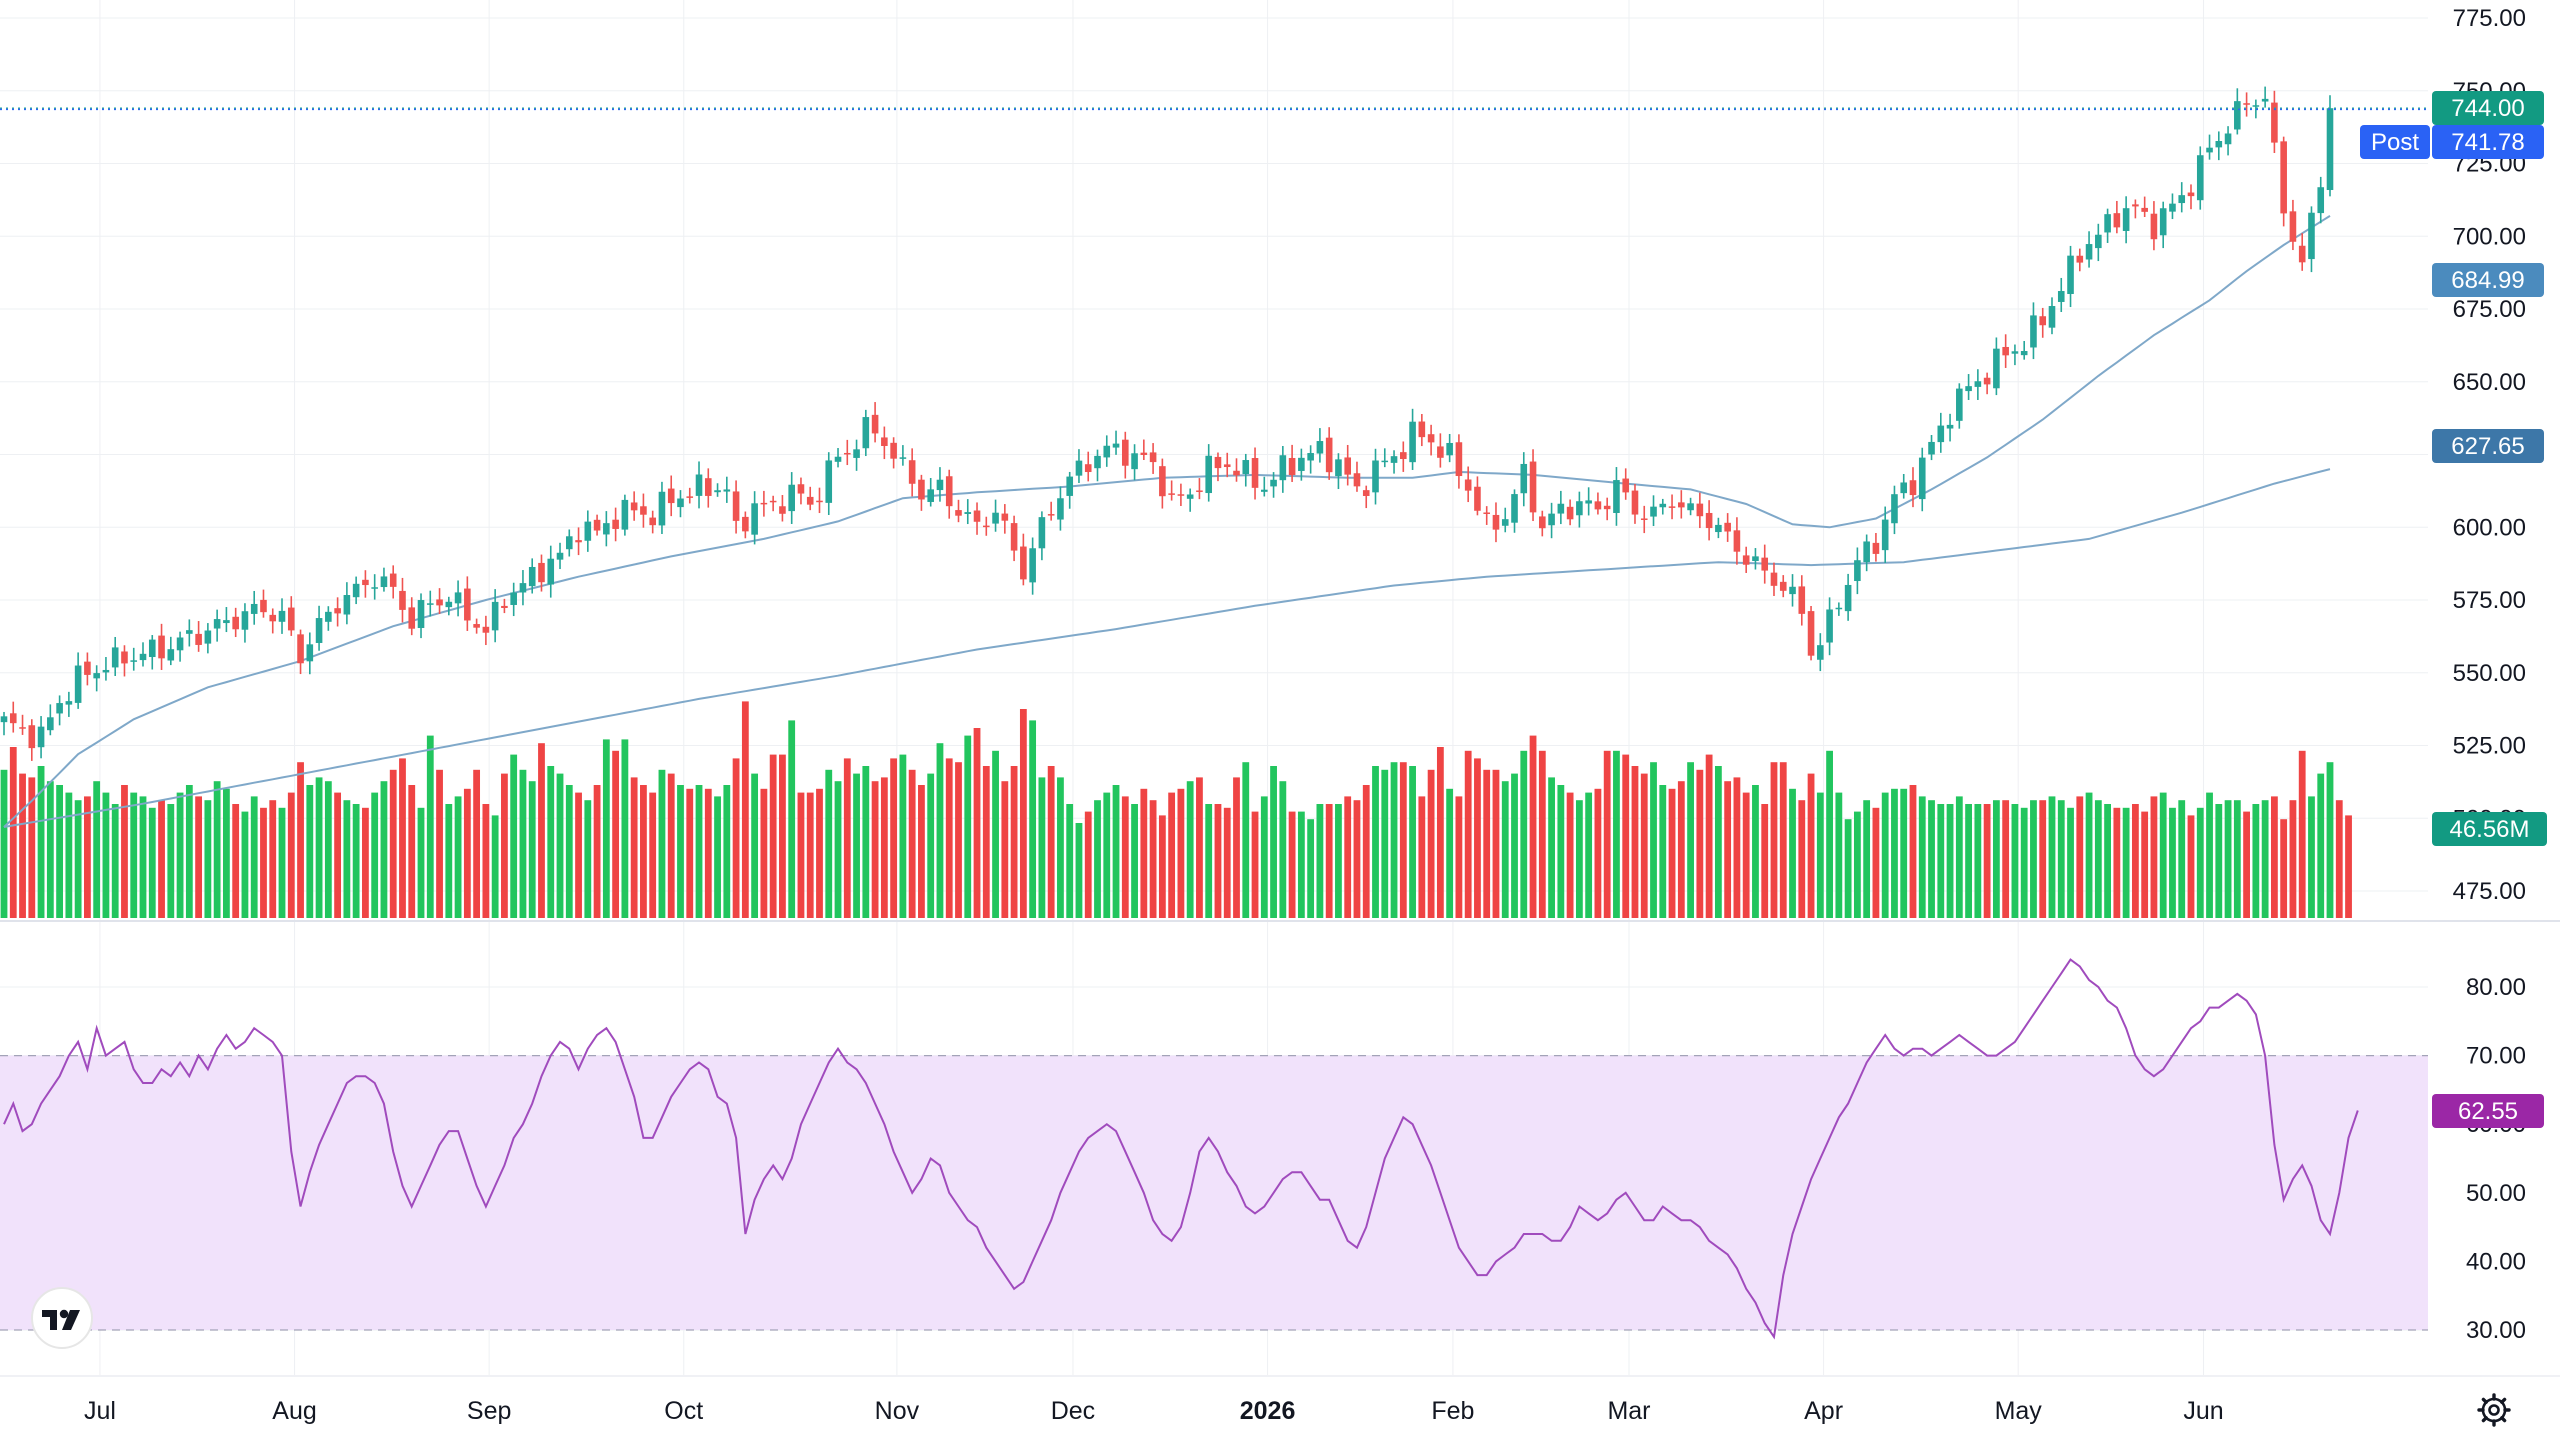 This screenshot has height=1440, width=2560. I want to click on volume-value-badge-text: 46.56M, so click(2489, 829).